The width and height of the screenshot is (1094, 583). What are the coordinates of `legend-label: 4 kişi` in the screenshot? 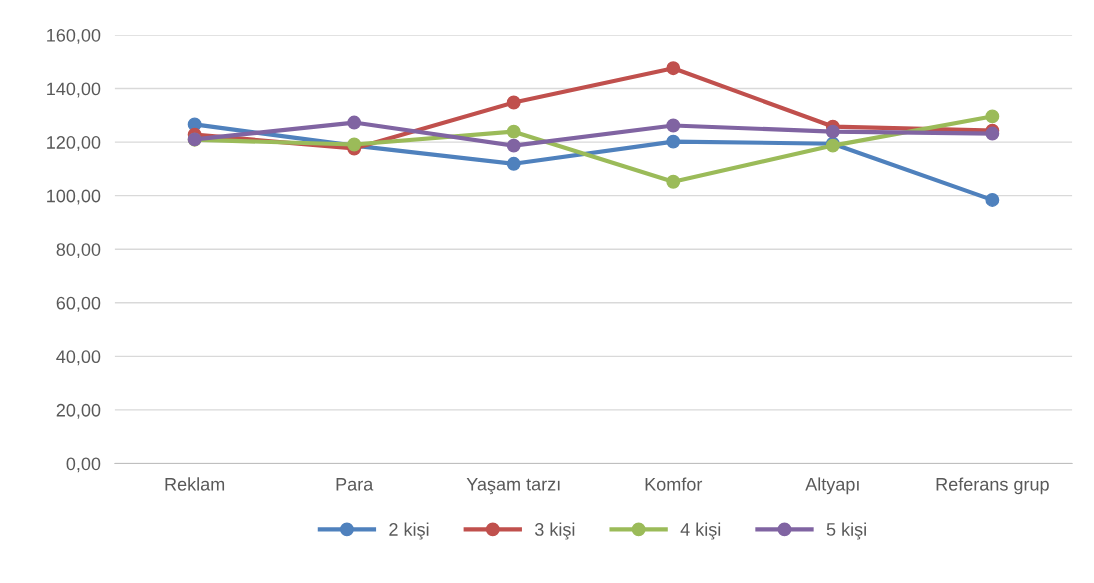 It's located at (700, 531).